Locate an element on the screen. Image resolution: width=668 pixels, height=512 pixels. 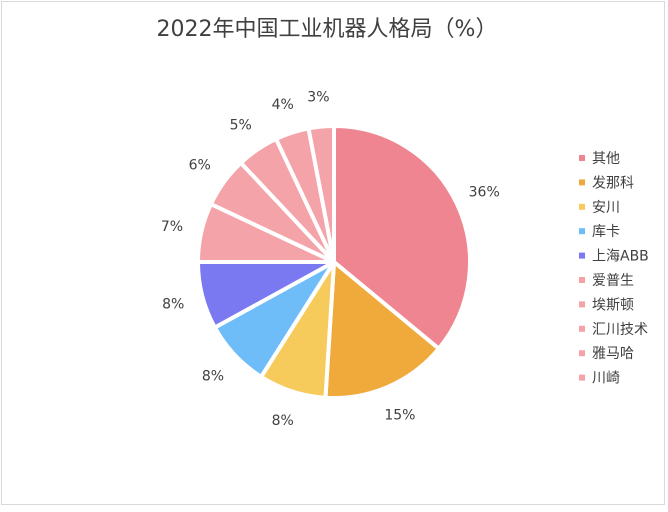
slice-value-label: 6% is located at coordinates (200, 165).